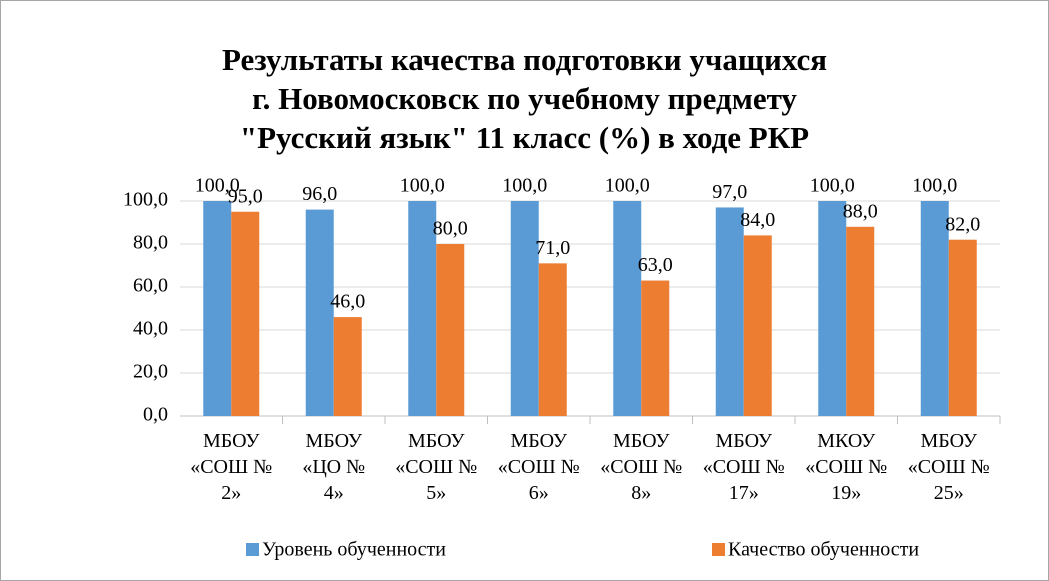 The width and height of the screenshot is (1049, 581). What do you see at coordinates (641, 467) in the screenshot?
I see `x-tick-label: МБОУ «СОШ № 8»` at bounding box center [641, 467].